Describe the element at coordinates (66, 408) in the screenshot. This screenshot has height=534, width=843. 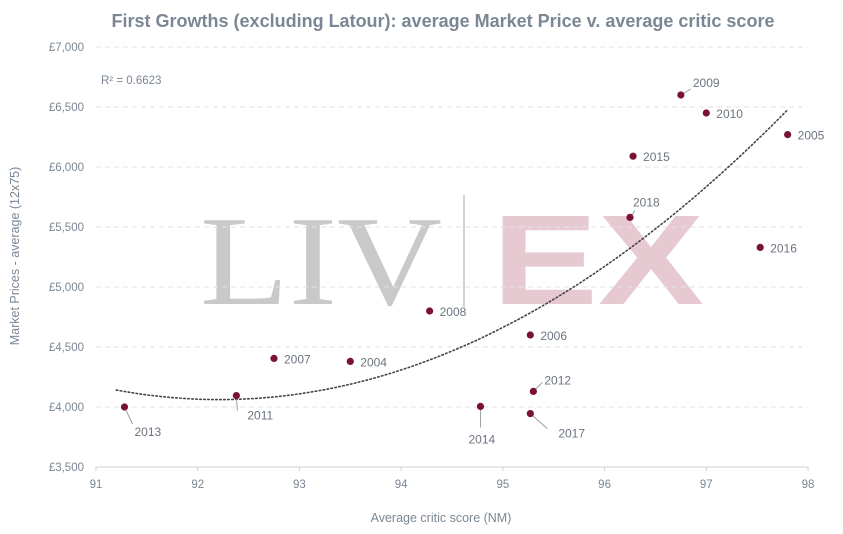
I see `y-tick-label: £4,000` at that location.